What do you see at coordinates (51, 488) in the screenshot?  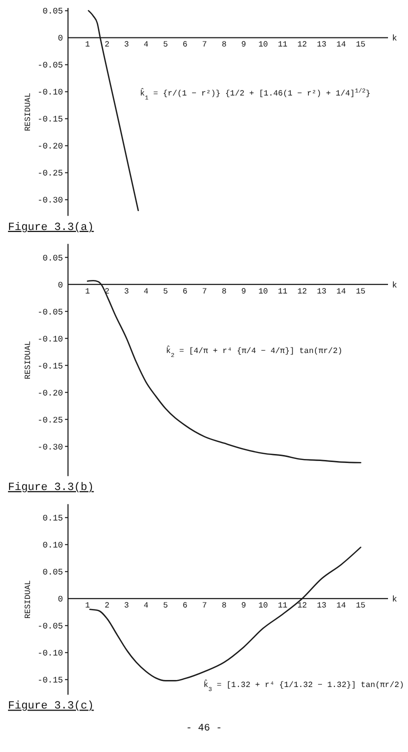 I see `text: Figure 3.3(b)` at bounding box center [51, 488].